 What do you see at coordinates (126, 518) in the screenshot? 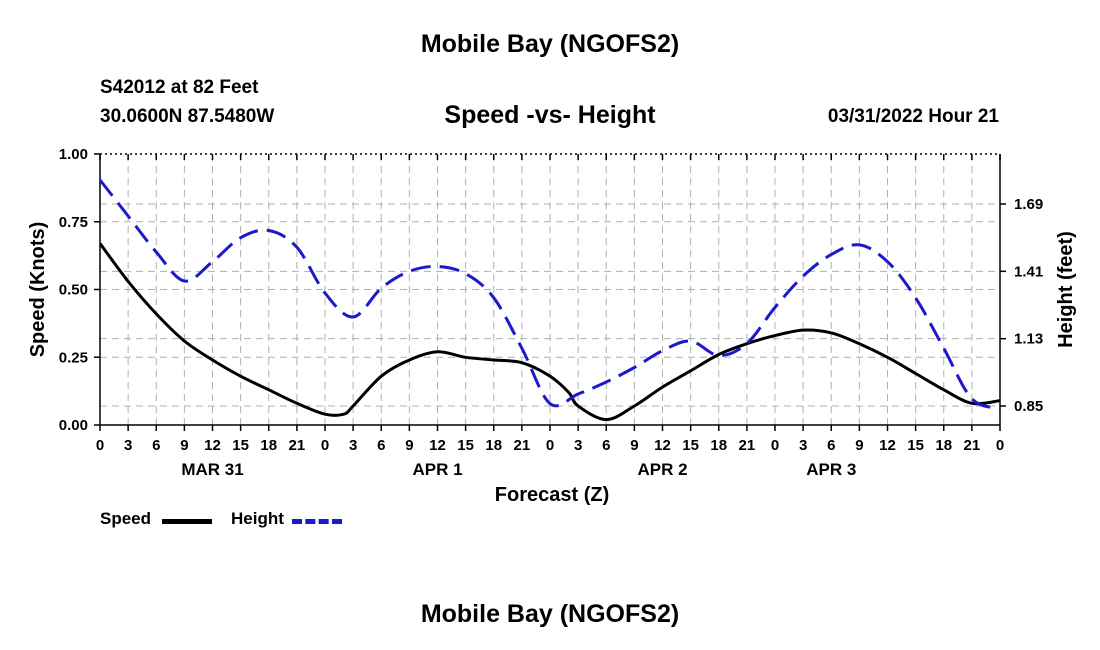
I see `legend-speed-label: Speed` at bounding box center [126, 518].